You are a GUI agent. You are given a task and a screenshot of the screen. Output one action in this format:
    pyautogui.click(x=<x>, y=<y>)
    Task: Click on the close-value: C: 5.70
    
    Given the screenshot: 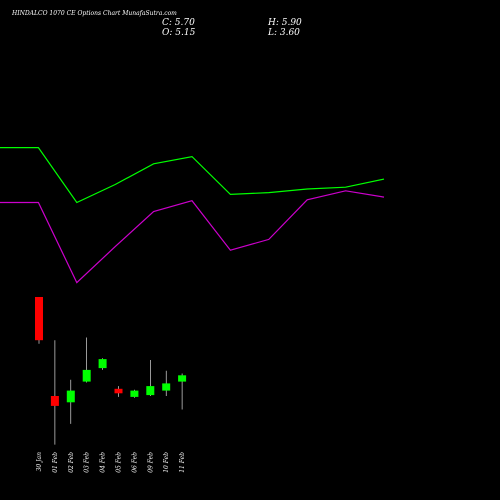 What is the action you would take?
    pyautogui.click(x=178, y=23)
    